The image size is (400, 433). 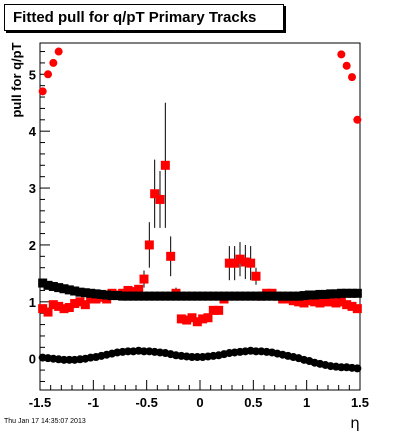 What do you see at coordinates (146, 402) in the screenshot?
I see `x-tick-label: -0.5` at bounding box center [146, 402].